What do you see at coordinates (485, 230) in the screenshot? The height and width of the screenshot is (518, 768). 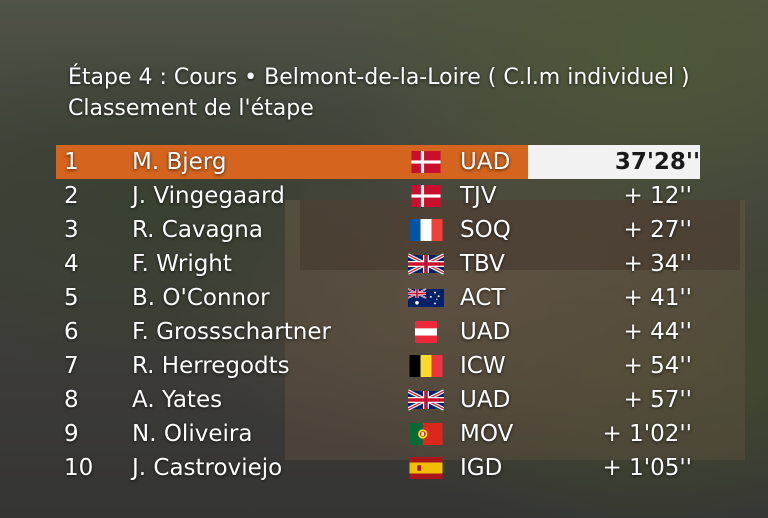 I see `team-code: SOQ` at bounding box center [485, 230].